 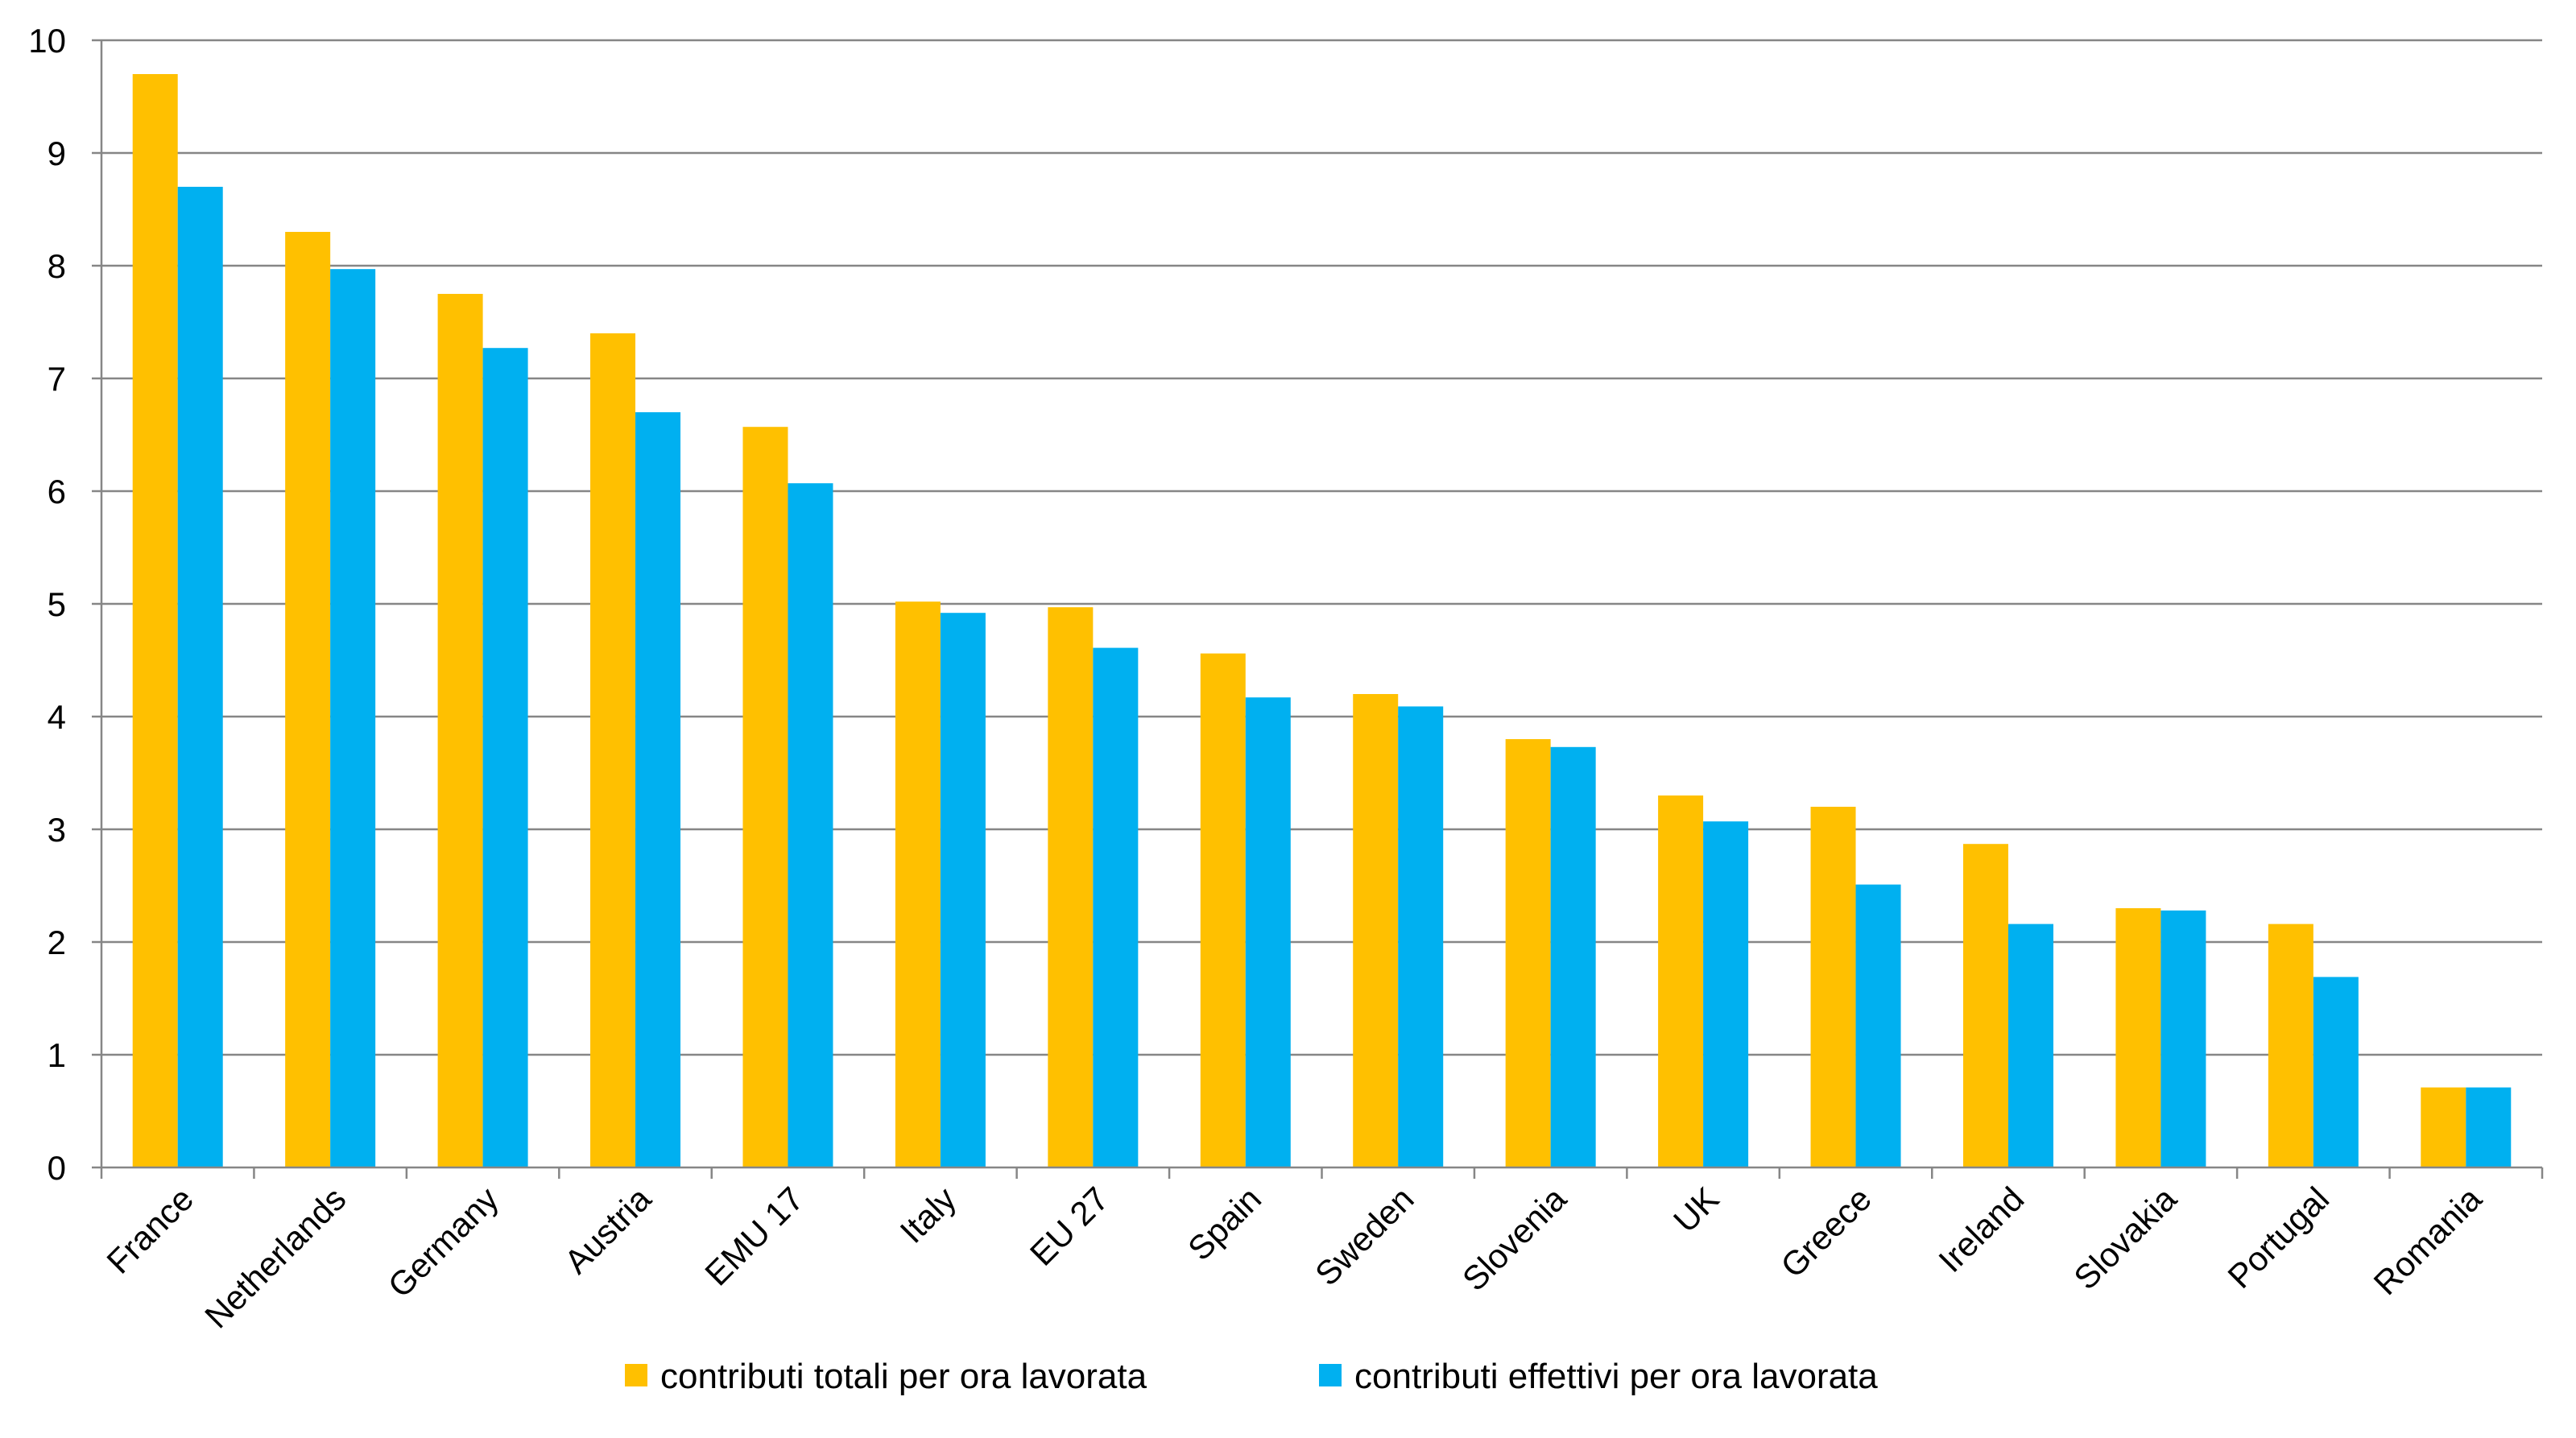 I want to click on x-tick-label: Netherlands, so click(x=275, y=1257).